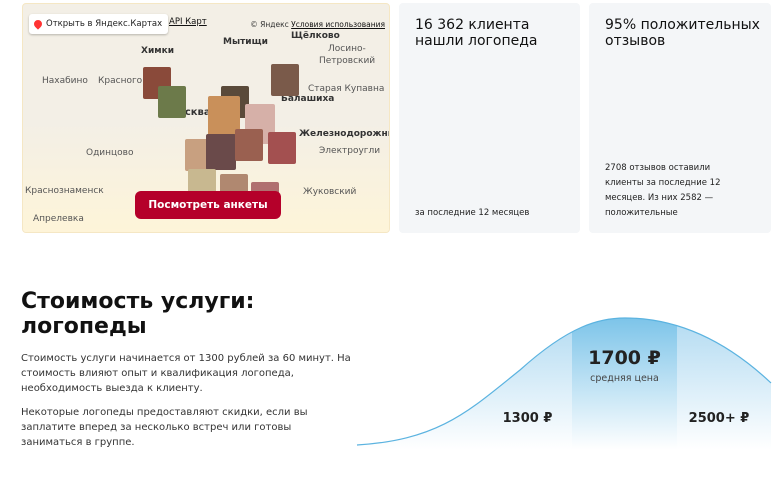 This screenshot has height=493, width=780. Describe the element at coordinates (189, 112) in the screenshot. I see `map-label: Москва` at that location.